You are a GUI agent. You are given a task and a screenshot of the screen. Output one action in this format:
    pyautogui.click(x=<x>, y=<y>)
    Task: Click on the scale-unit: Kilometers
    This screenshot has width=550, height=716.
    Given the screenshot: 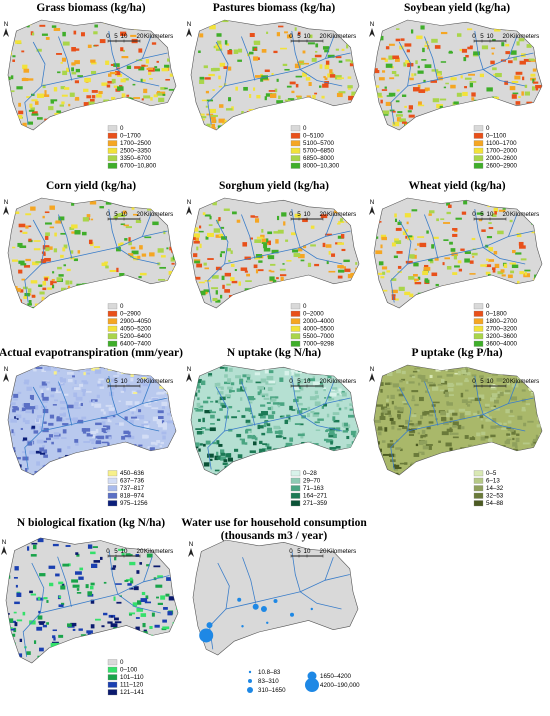 What is the action you would take?
    pyautogui.click(x=341, y=381)
    